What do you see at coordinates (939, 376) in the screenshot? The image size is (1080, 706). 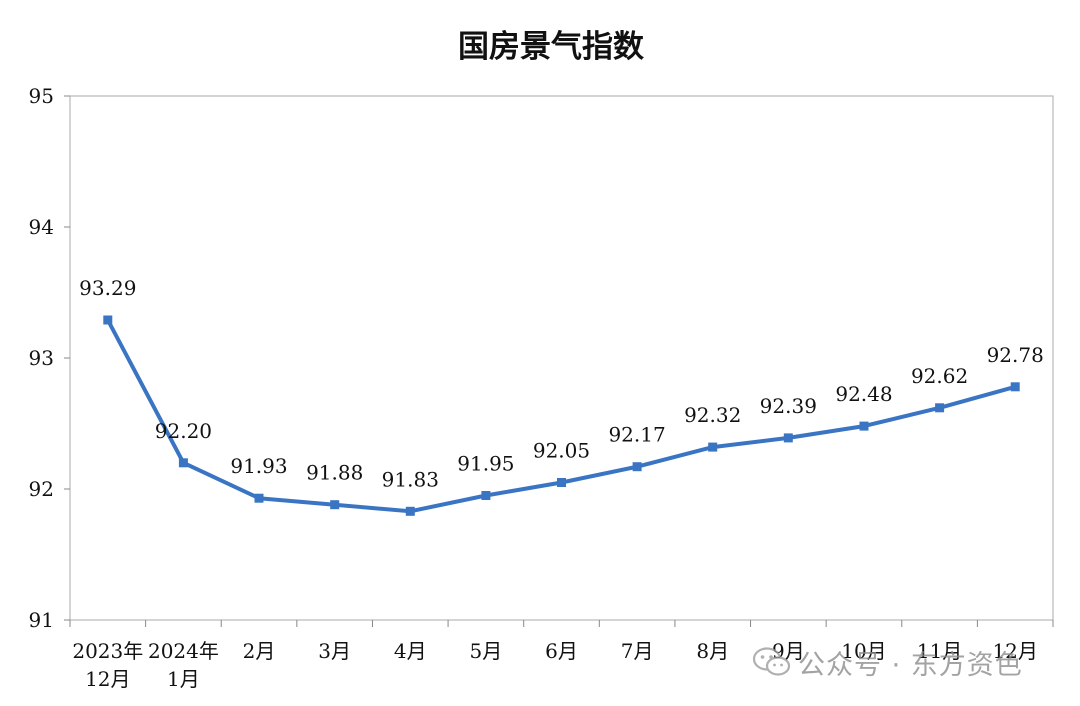 I see `data-label: 92.62` at bounding box center [939, 376].